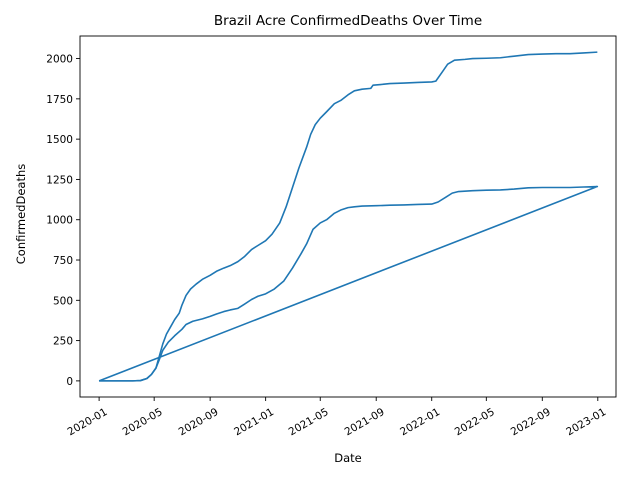 This screenshot has height=484, width=640. What do you see at coordinates (586, 422) in the screenshot?
I see `x-tick-label: 2023-01` at bounding box center [586, 422].